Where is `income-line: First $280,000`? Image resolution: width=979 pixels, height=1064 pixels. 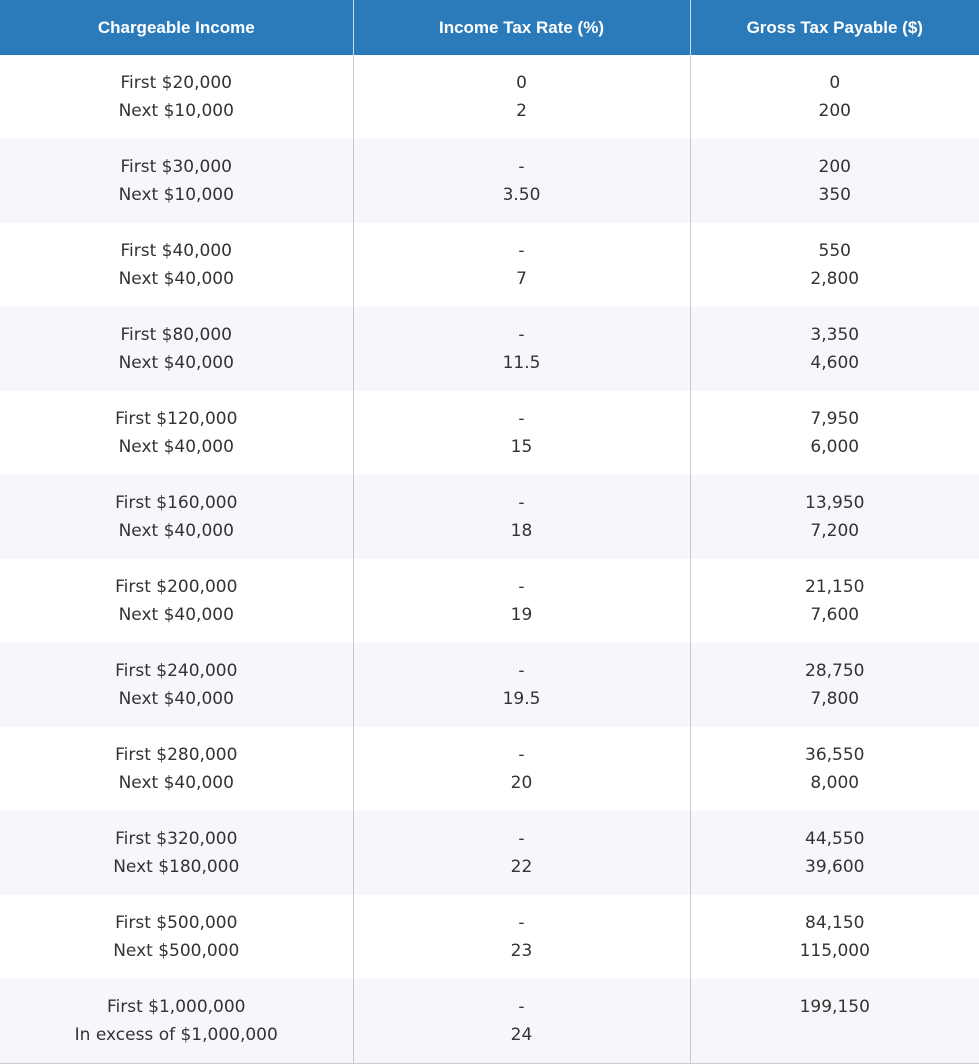
income-line: First $280,000 is located at coordinates (176, 755).